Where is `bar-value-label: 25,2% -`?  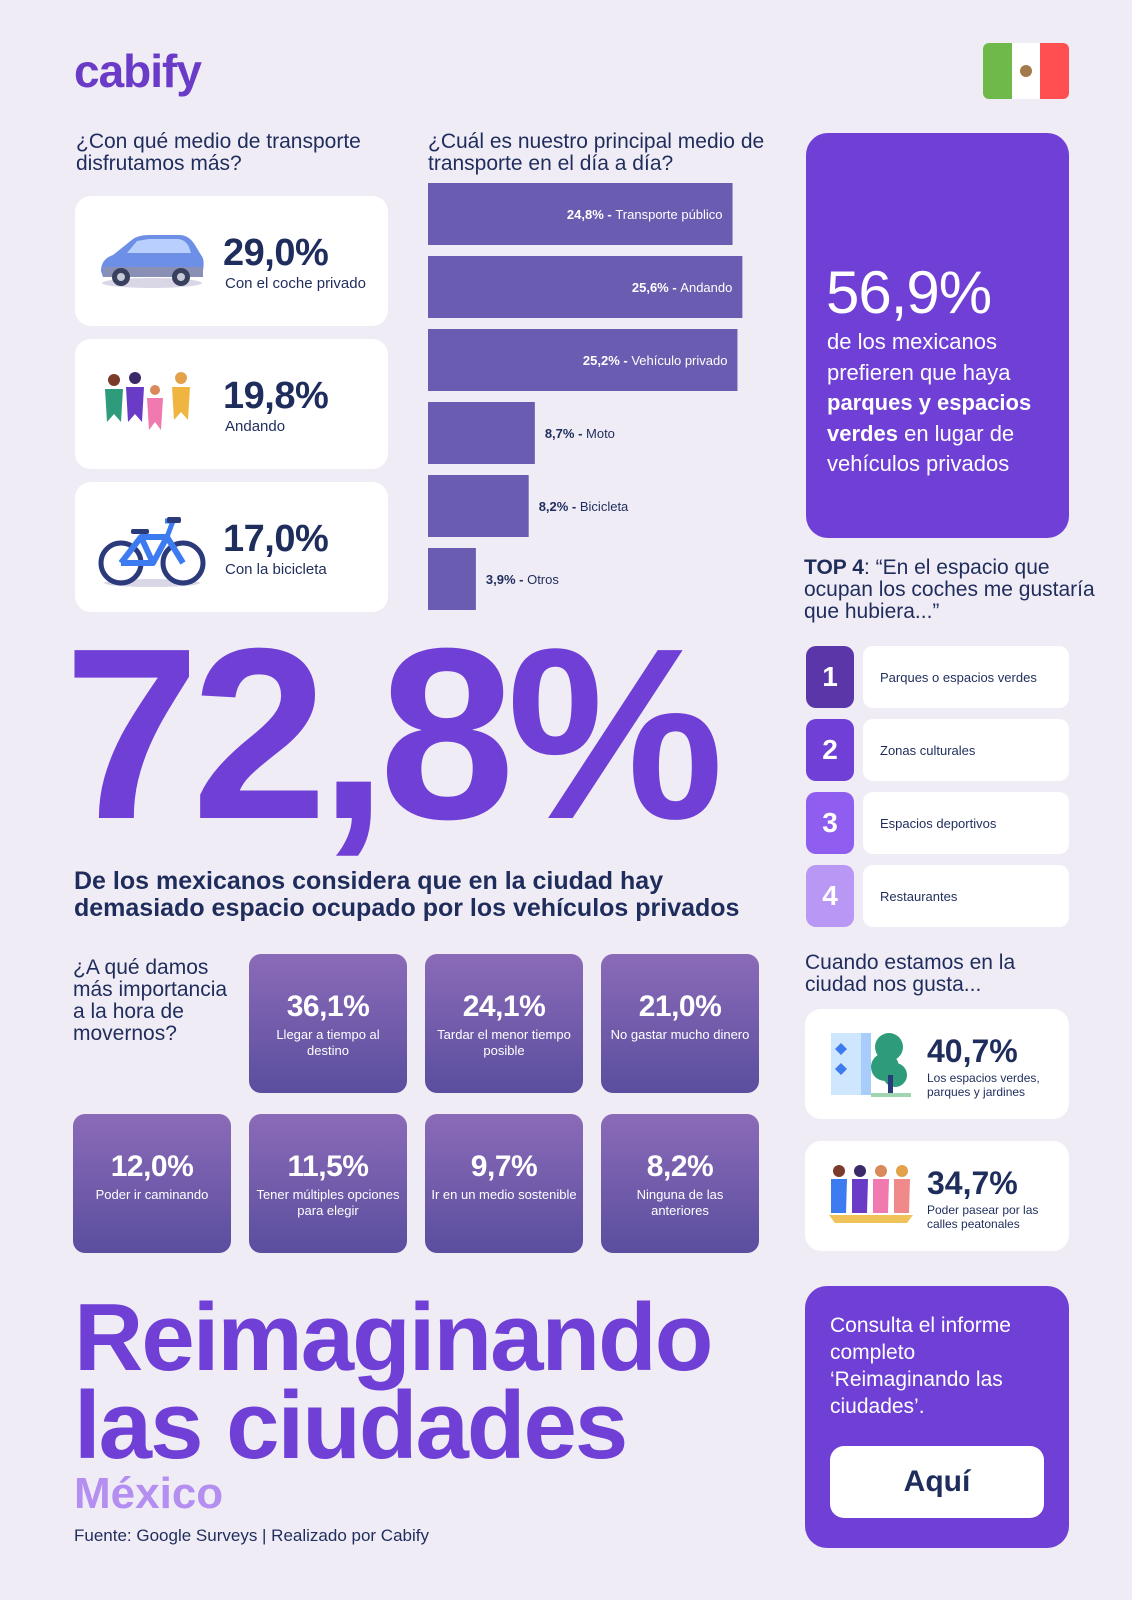
bar-value-label: 25,2% - is located at coordinates (607, 360).